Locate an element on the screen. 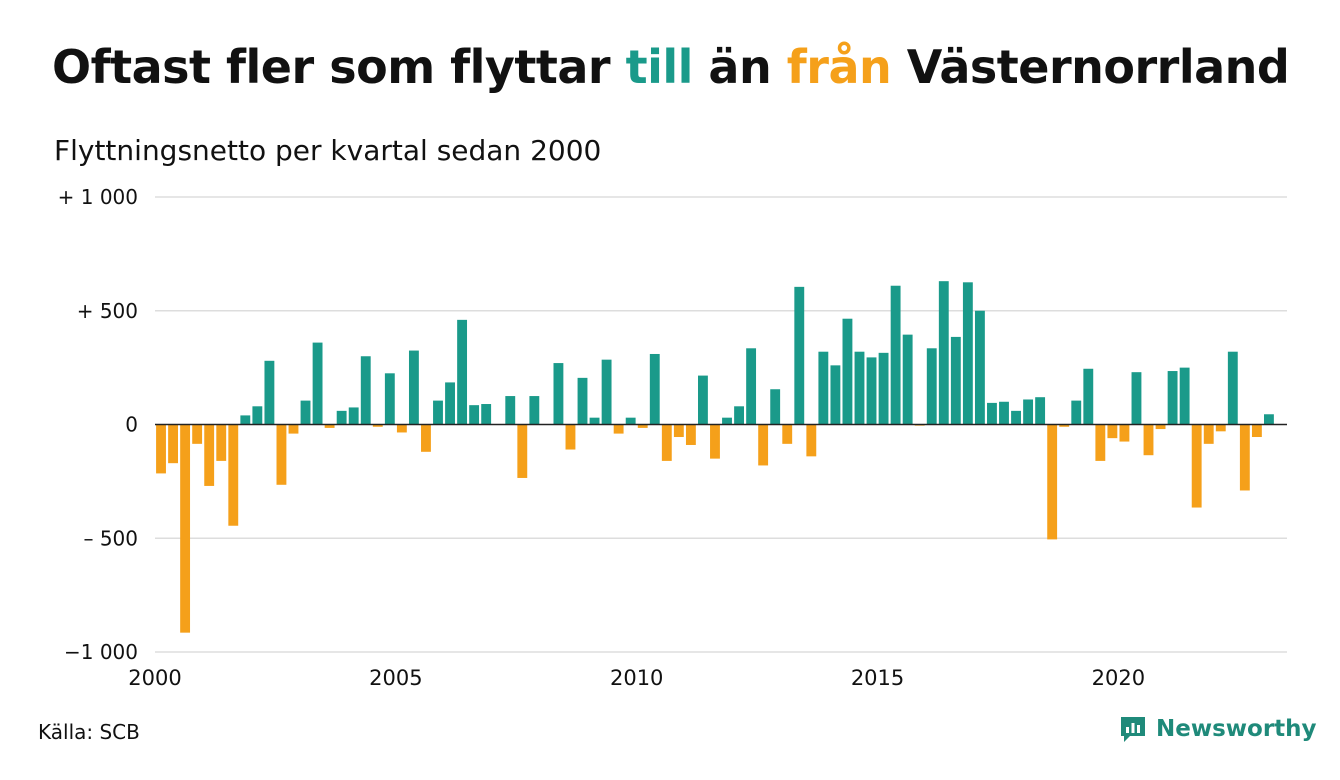 The width and height of the screenshot is (1340, 780). brand-name: Newsworthy is located at coordinates (1236, 729).